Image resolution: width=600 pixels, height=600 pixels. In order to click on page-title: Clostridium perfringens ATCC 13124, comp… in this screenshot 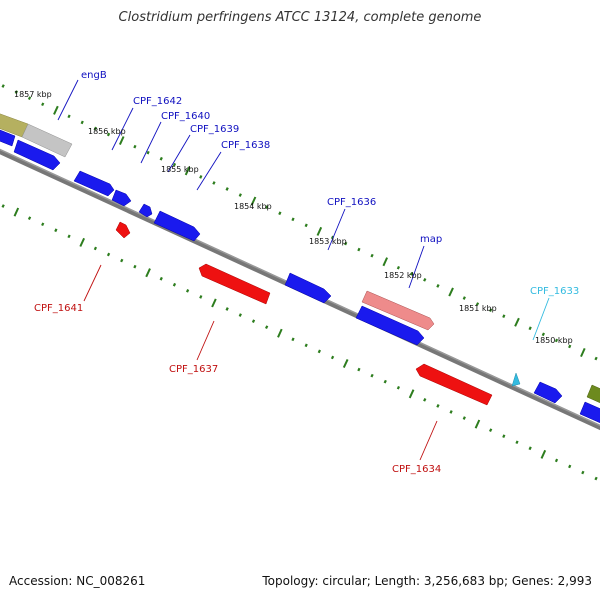, I will do `click(300, 17)`.